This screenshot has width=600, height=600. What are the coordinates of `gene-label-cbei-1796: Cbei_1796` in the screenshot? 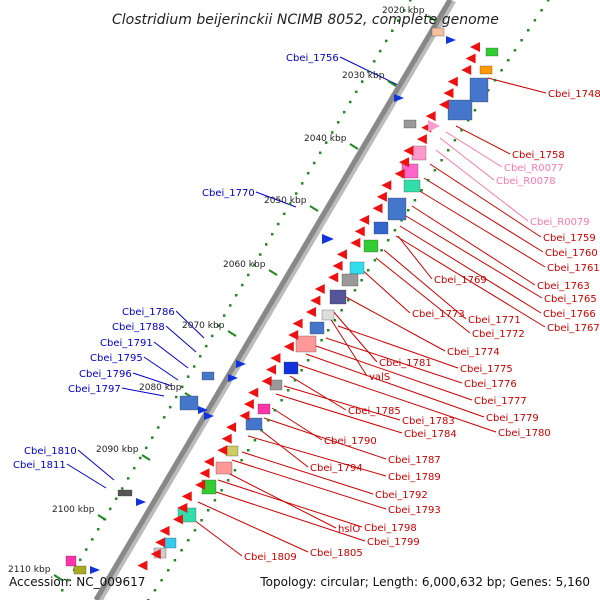 It's located at (105, 374).